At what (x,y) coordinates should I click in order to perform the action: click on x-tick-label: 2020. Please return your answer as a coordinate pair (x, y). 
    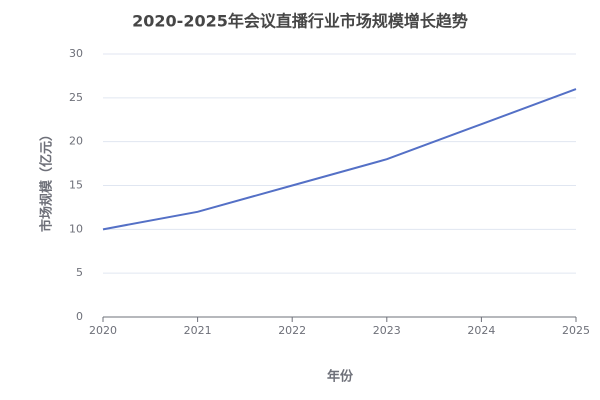
    Looking at the image, I should click on (103, 330).